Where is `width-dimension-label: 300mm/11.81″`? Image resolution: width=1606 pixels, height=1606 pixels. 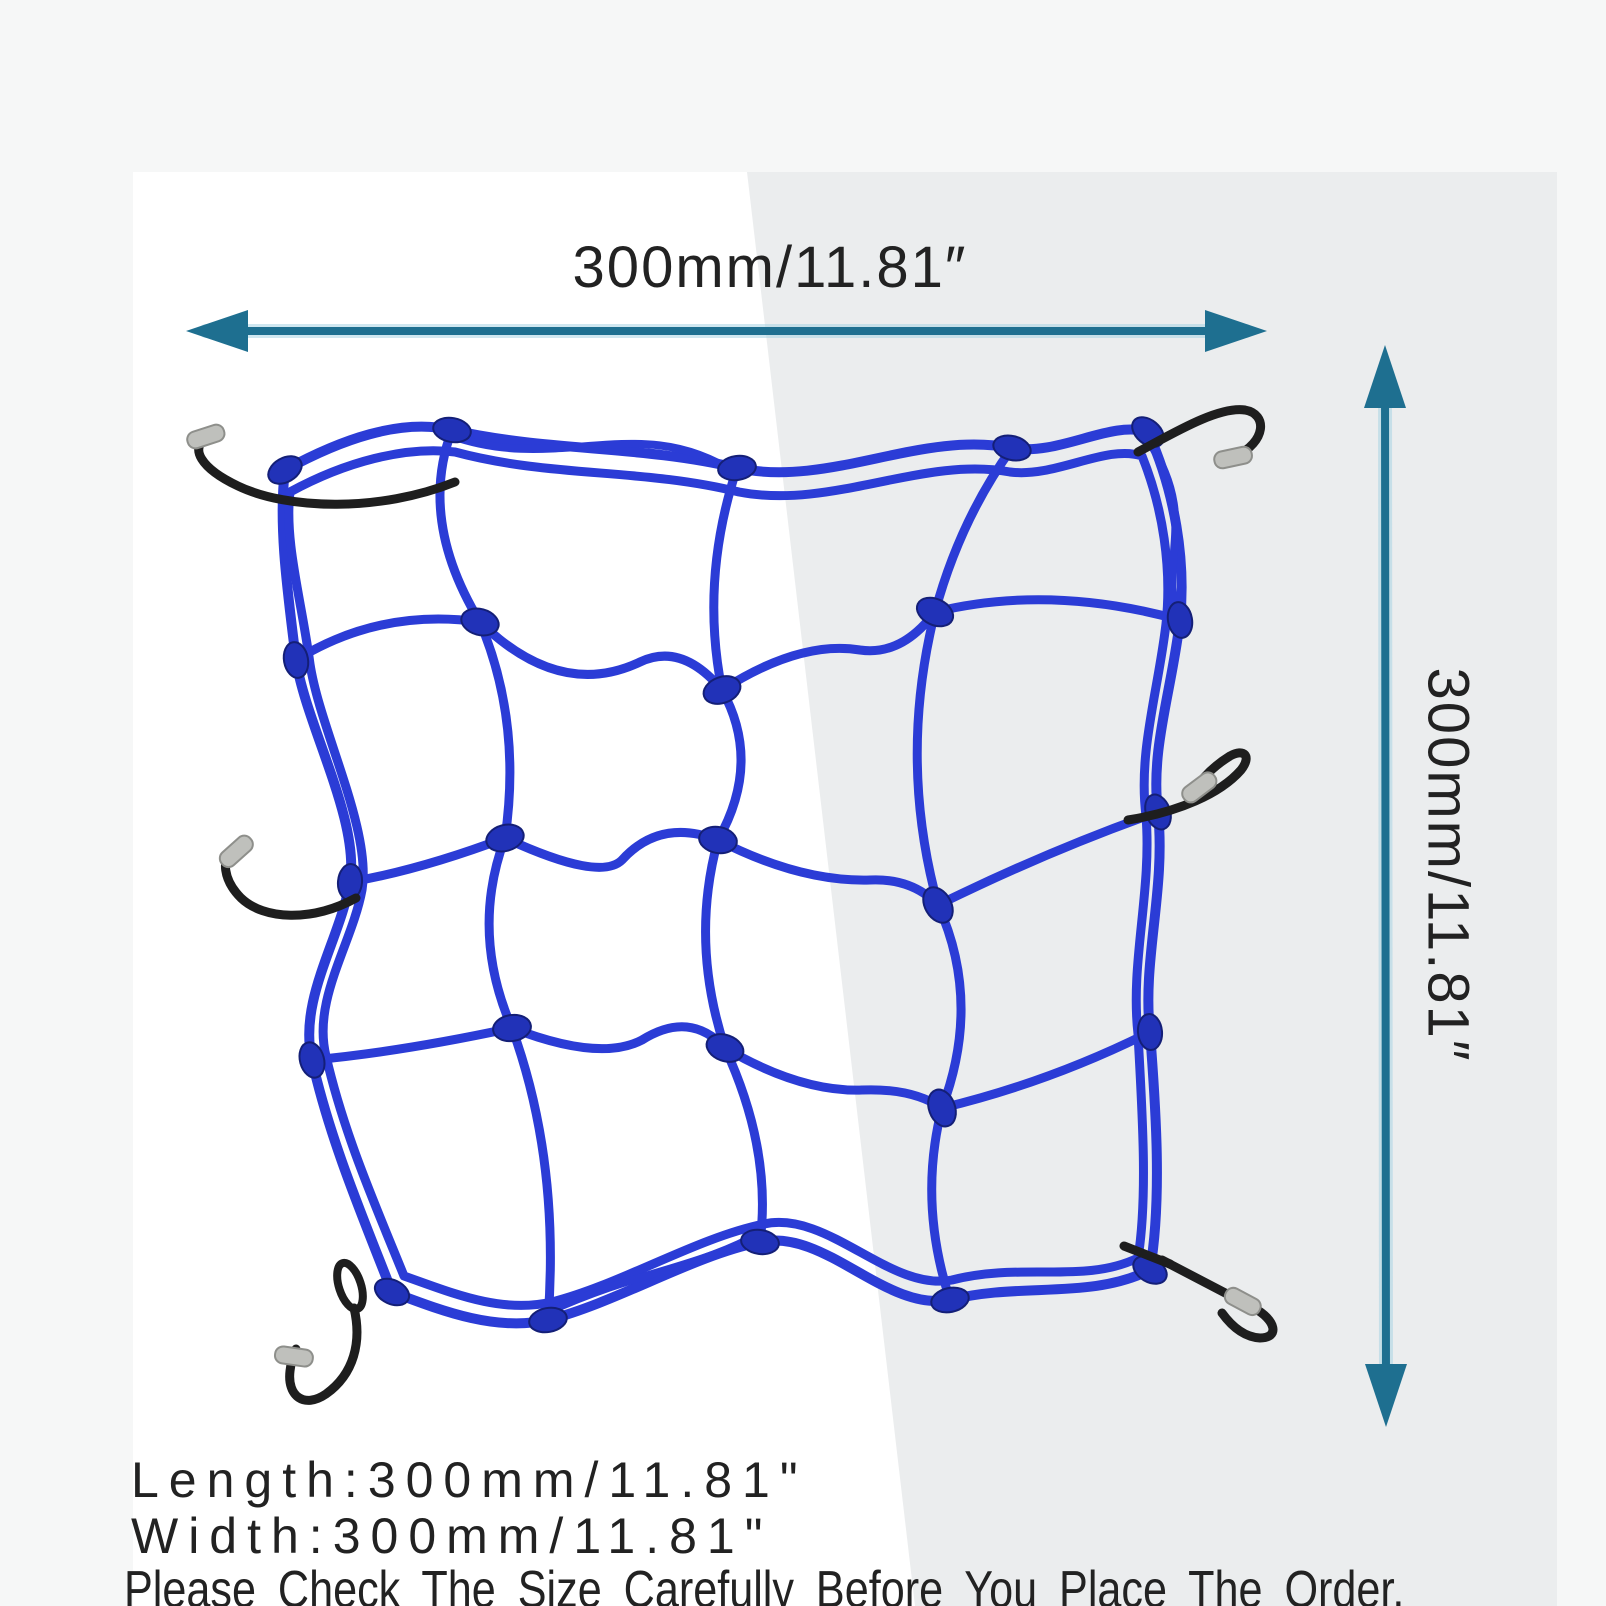
width-dimension-label: 300mm/11.81″ is located at coordinates (770, 267).